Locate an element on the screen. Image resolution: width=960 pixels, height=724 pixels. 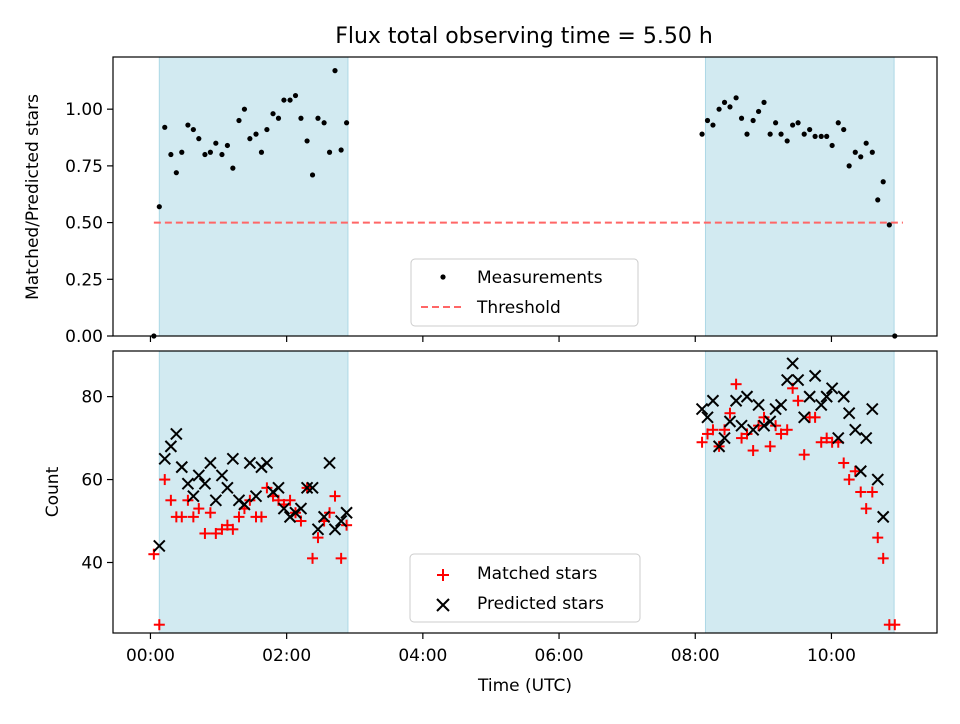
bottom-xtick-label: 06:00 is located at coordinates (559, 656).